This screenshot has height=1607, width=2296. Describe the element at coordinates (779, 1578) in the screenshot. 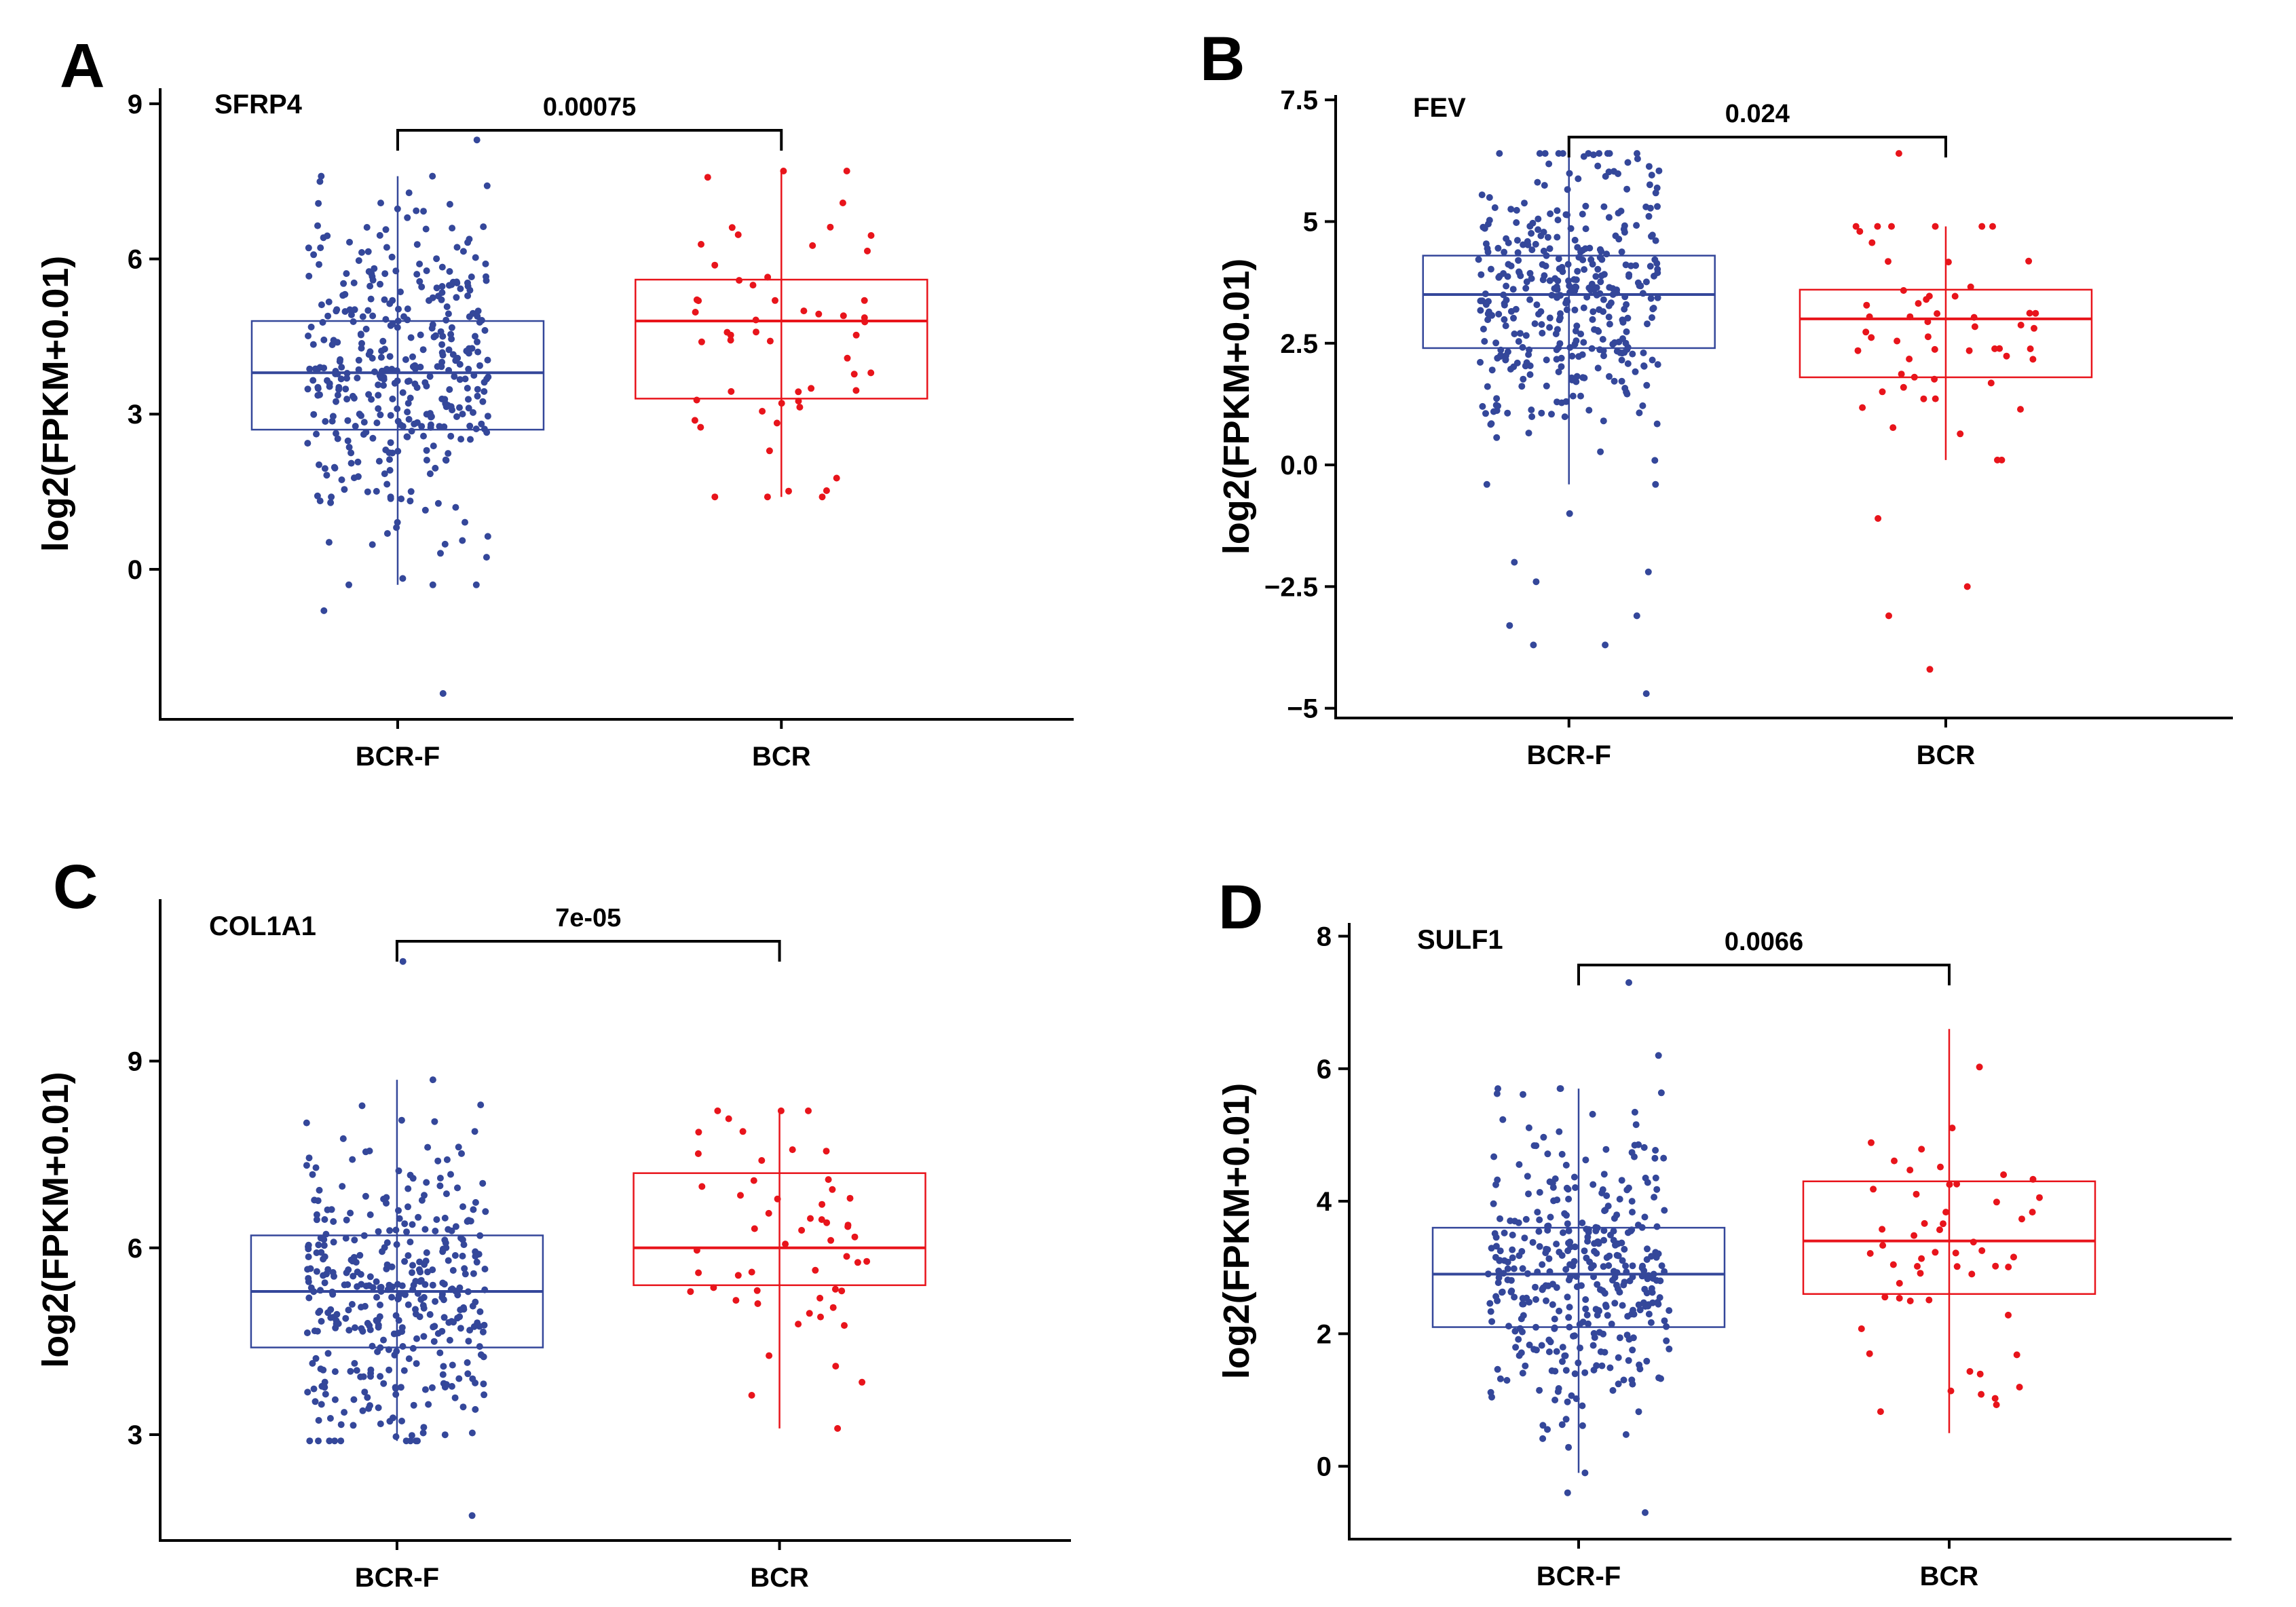

I see `x-tick-label: BCR` at that location.